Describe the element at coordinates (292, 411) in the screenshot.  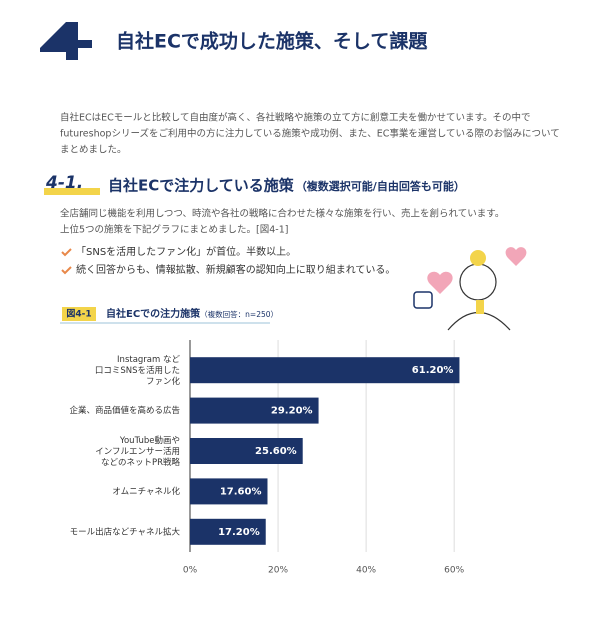
I see `value-label: 29.20%` at that location.